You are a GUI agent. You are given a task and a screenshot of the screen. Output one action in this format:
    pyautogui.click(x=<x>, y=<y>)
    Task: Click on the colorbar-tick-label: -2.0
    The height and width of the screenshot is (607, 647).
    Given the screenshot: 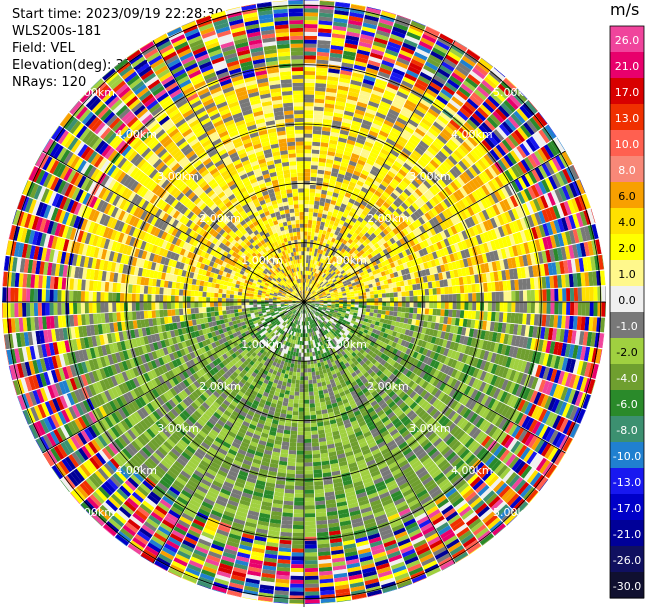 What is the action you would take?
    pyautogui.click(x=626, y=352)
    